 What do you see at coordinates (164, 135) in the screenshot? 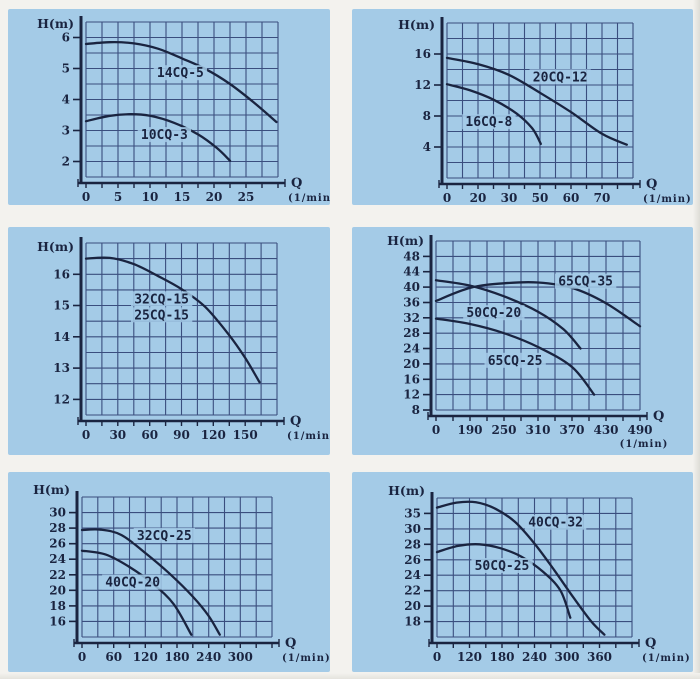
I see `series-label: 10CQ-3` at bounding box center [164, 135].